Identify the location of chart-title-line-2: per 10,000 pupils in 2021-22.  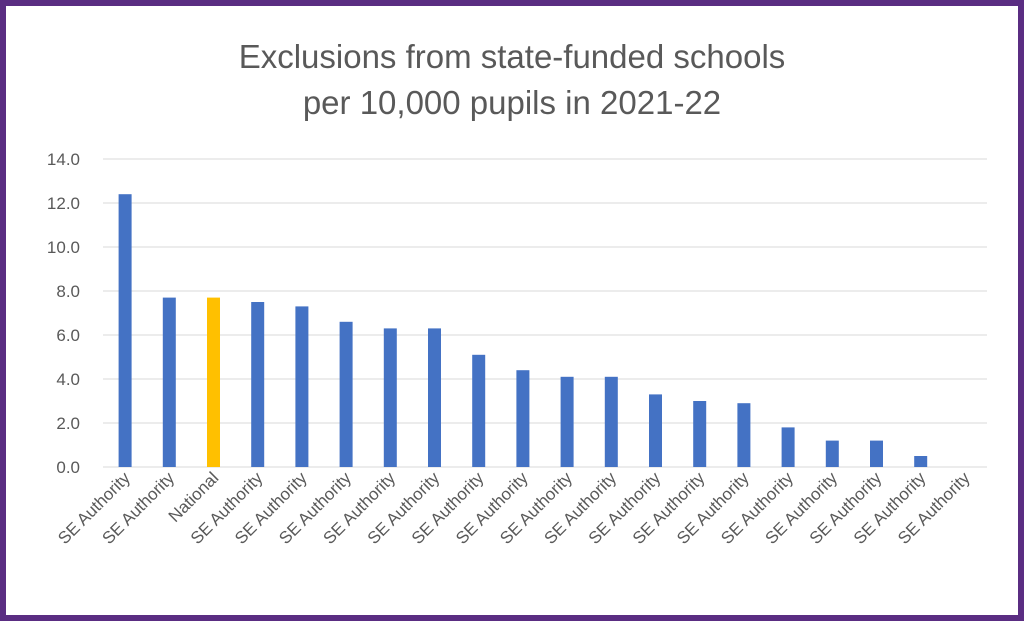
(512, 102).